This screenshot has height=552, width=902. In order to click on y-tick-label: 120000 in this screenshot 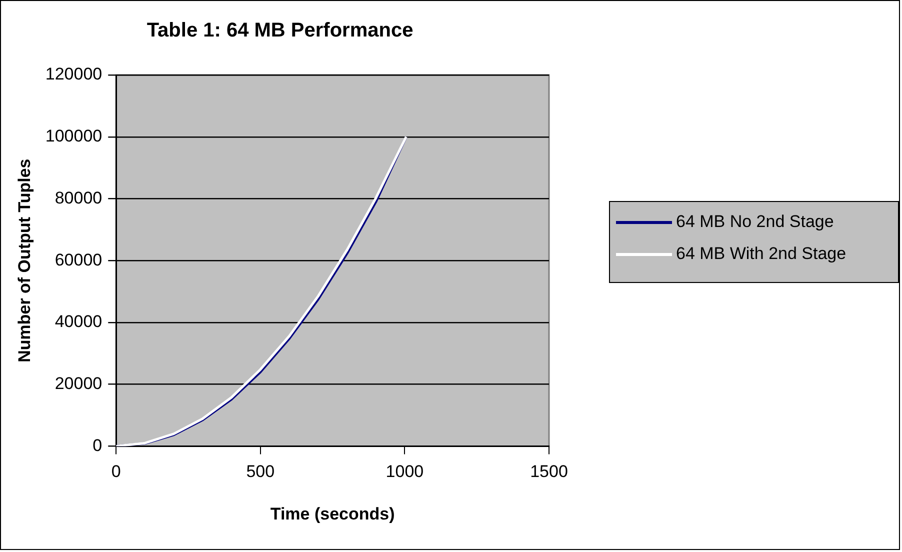, I will do `click(73, 74)`.